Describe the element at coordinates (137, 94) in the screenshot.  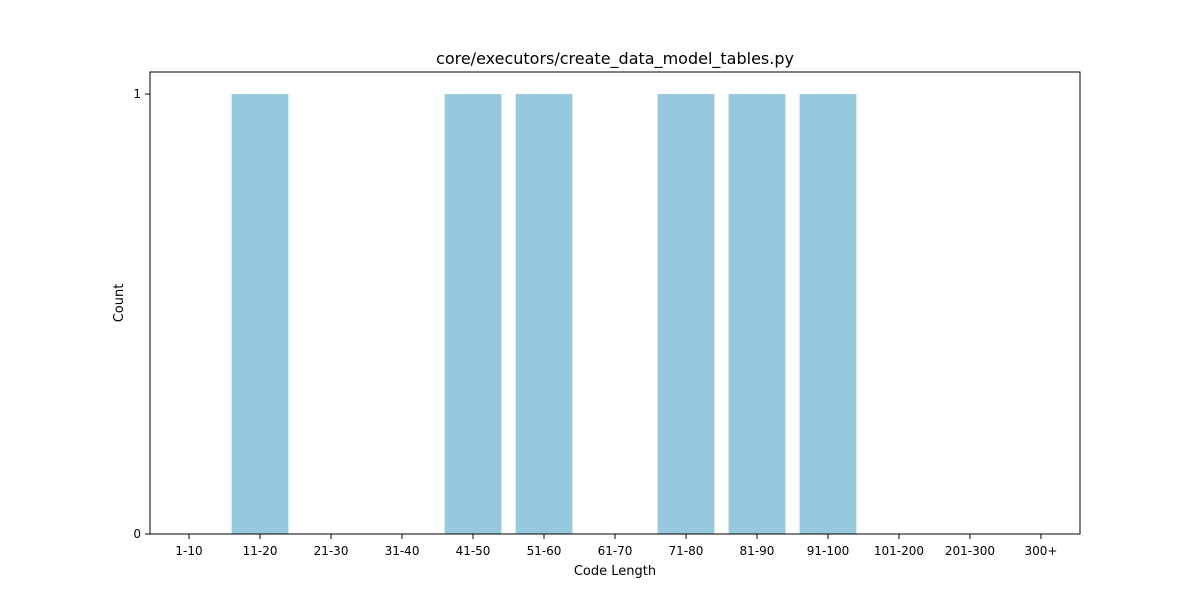
I see `y-tick-label: 1` at that location.